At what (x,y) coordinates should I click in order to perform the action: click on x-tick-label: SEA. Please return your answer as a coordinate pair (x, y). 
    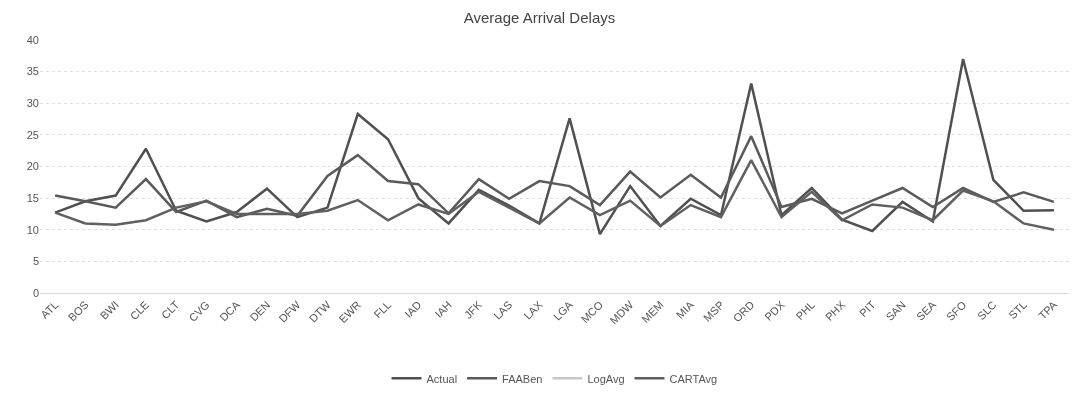
    Looking at the image, I should click on (926, 310).